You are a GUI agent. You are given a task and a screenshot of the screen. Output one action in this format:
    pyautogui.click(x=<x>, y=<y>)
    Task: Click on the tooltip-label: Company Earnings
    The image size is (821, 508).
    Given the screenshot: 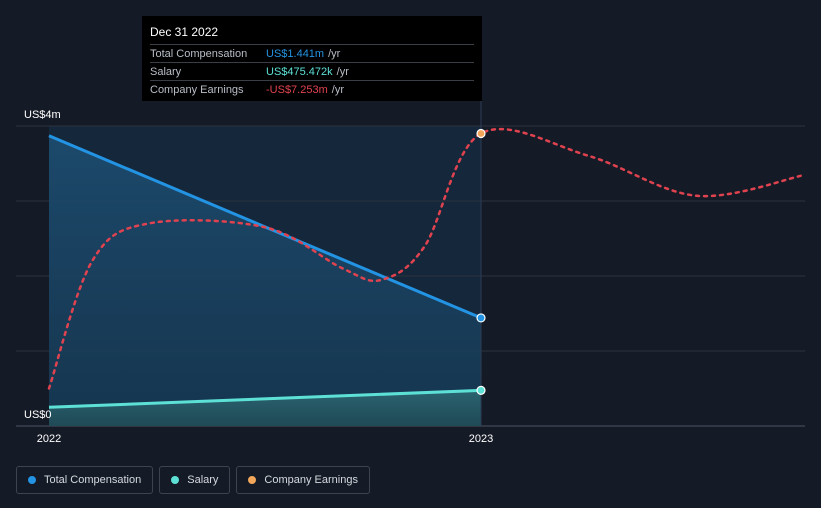 What is the action you would take?
    pyautogui.click(x=197, y=89)
    